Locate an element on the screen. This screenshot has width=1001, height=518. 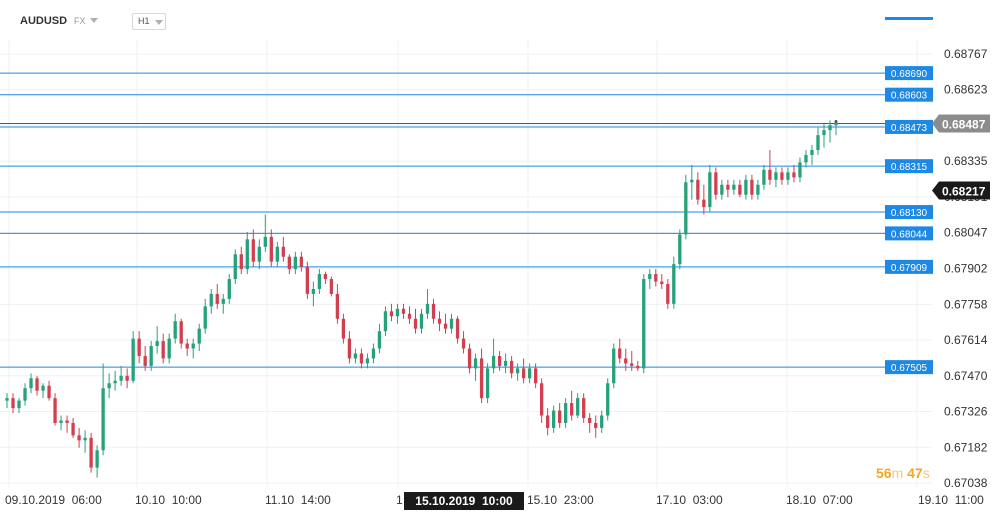
y-axis-tick-label: 0.67614 is located at coordinates (966, 340).